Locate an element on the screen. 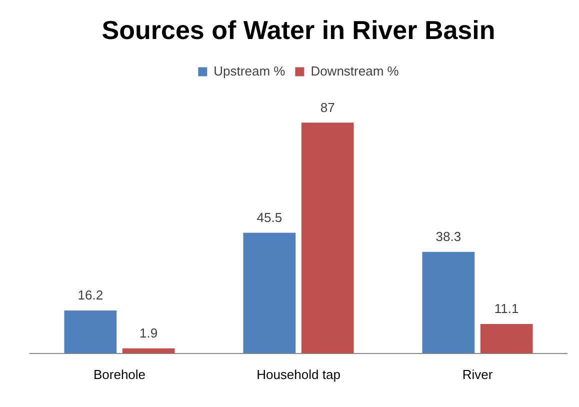  data-label: 38.3 is located at coordinates (449, 236).